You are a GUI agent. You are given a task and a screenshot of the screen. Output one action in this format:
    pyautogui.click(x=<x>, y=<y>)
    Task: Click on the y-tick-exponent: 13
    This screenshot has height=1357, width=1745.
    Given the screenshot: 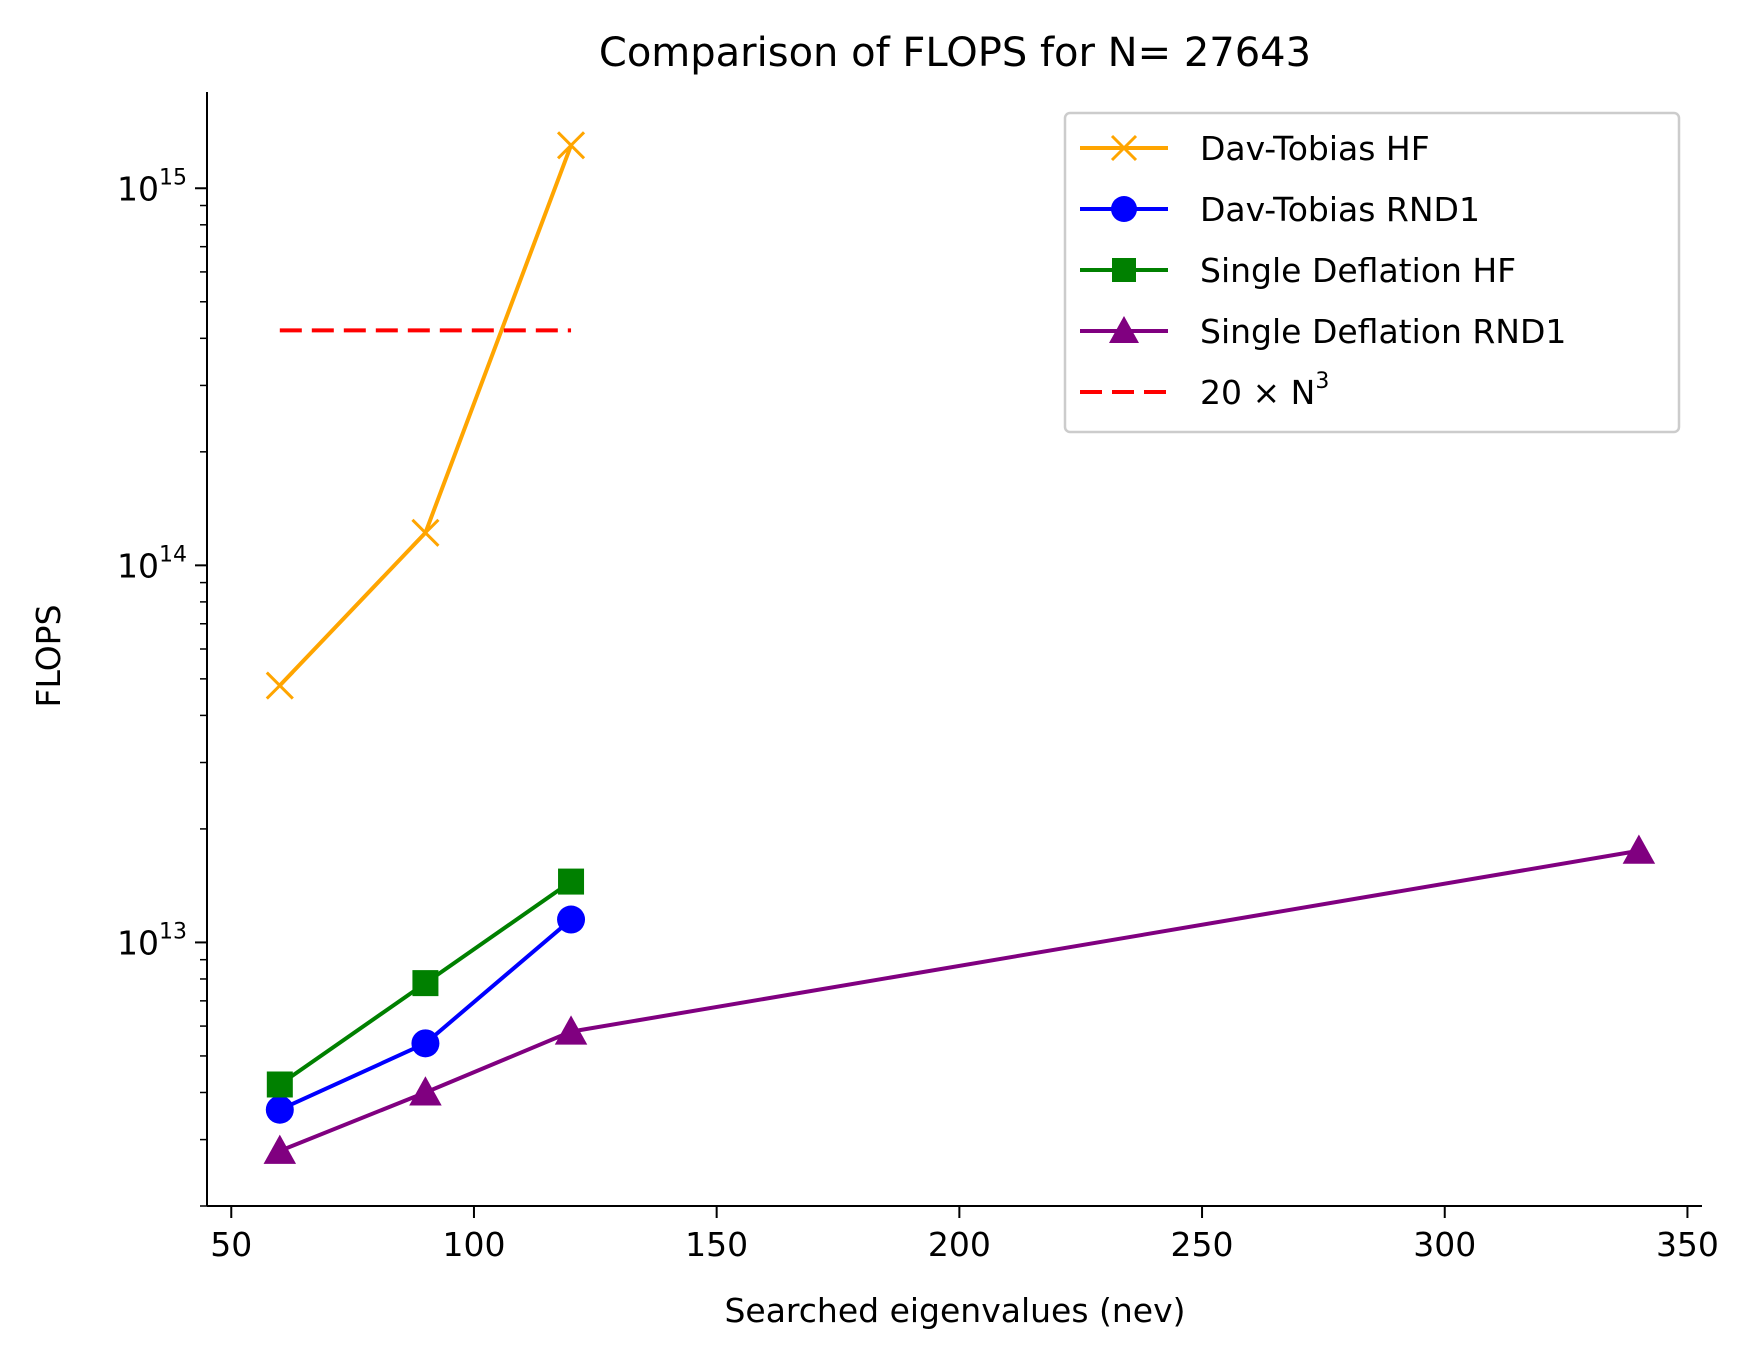 What is the action you would take?
    pyautogui.click(x=173, y=931)
    